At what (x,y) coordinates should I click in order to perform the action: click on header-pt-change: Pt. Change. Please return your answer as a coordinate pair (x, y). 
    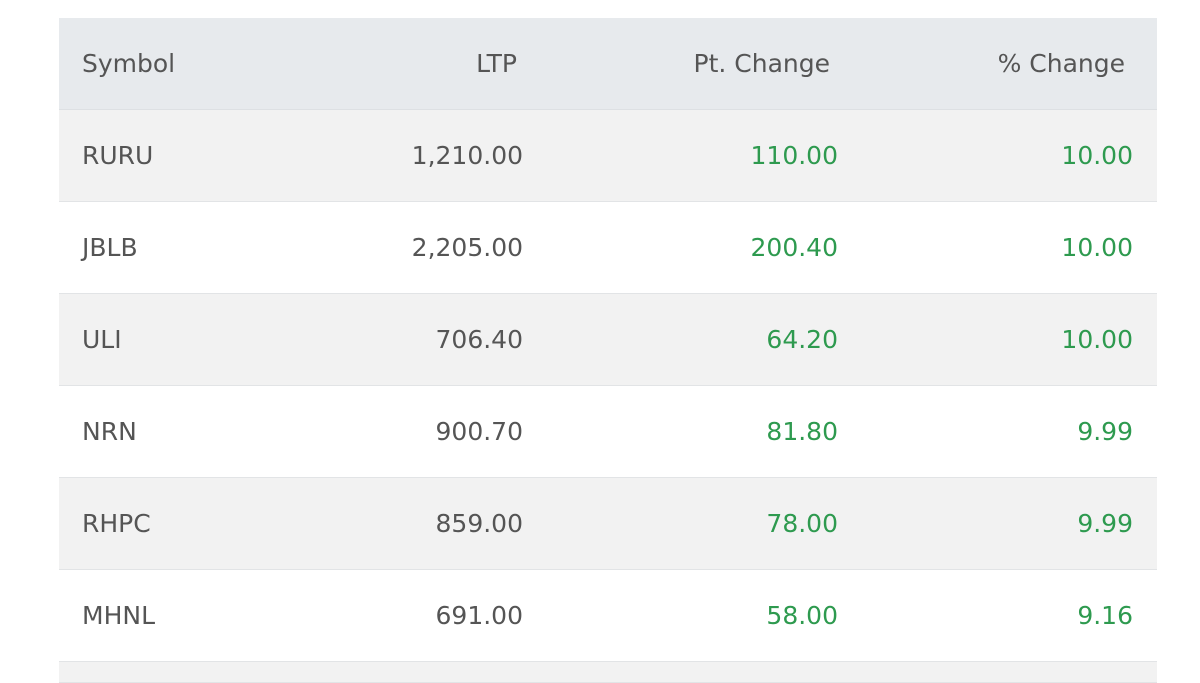
    Looking at the image, I should click on (762, 63).